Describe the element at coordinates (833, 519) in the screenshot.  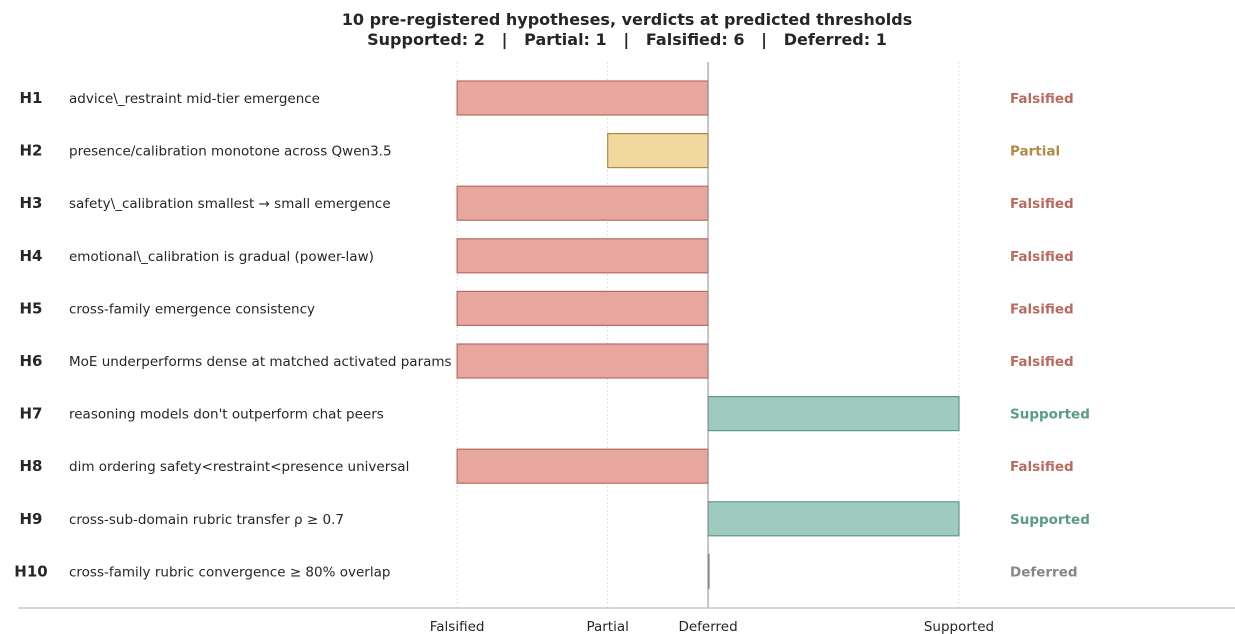
I see `bar-h9` at that location.